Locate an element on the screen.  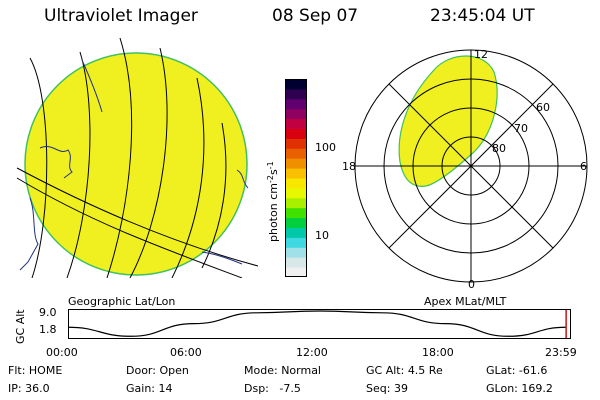
status-mode: Mode: Normal is located at coordinates (282, 370).